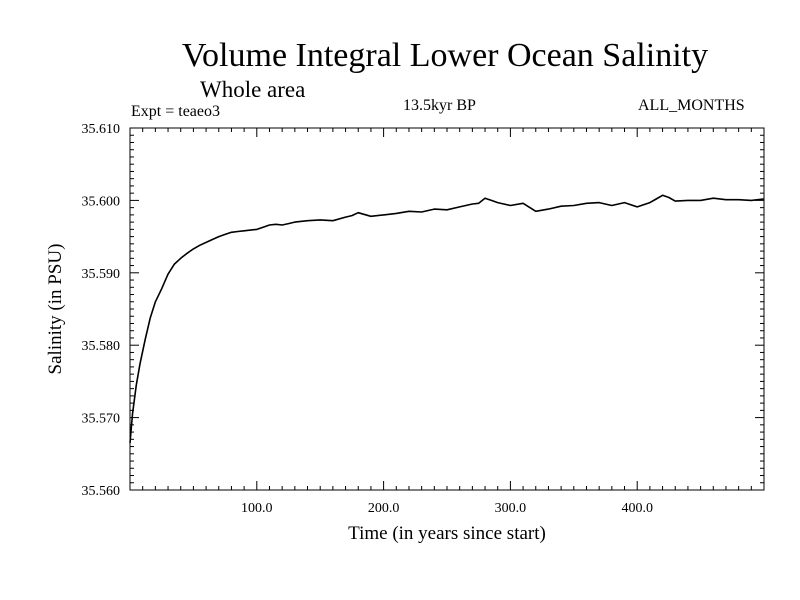  Describe the element at coordinates (175, 111) in the screenshot. I see `experiment-label: Expt = teaeo3` at that location.